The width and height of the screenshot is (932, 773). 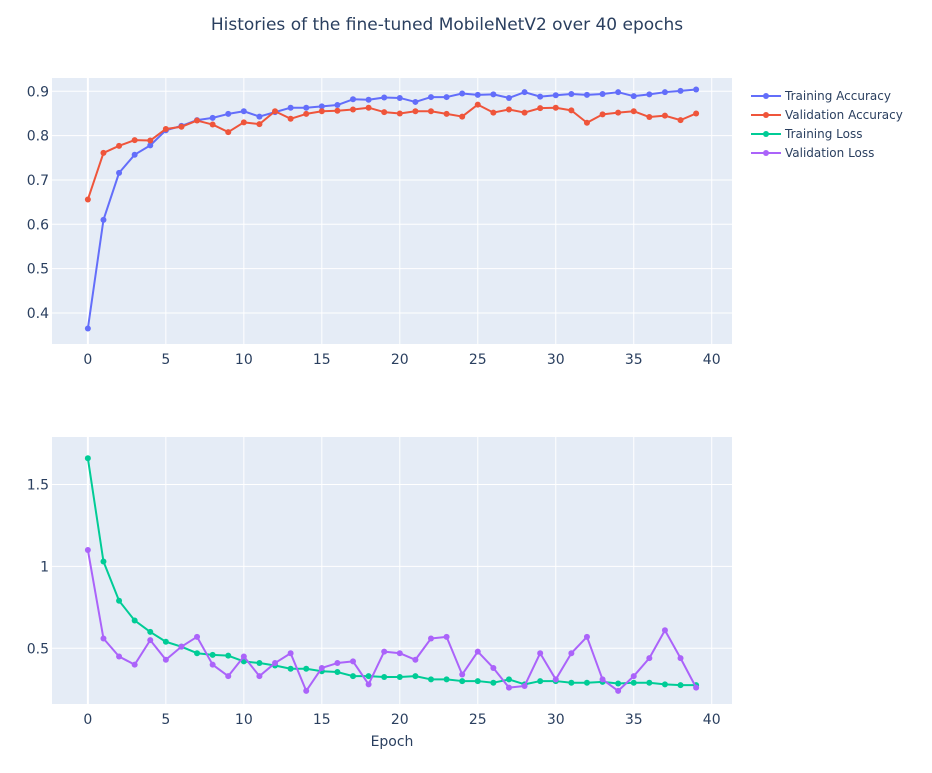 What do you see at coordinates (812, 153) in the screenshot?
I see `legend-item-validation-loss: Validation Loss` at bounding box center [812, 153].